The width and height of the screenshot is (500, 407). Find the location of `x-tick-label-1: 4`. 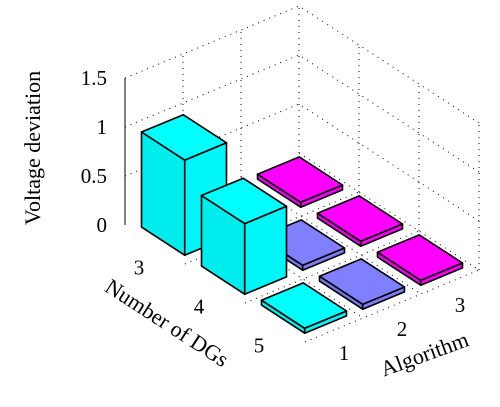

x-tick-label-1: 4 is located at coordinates (199, 307).